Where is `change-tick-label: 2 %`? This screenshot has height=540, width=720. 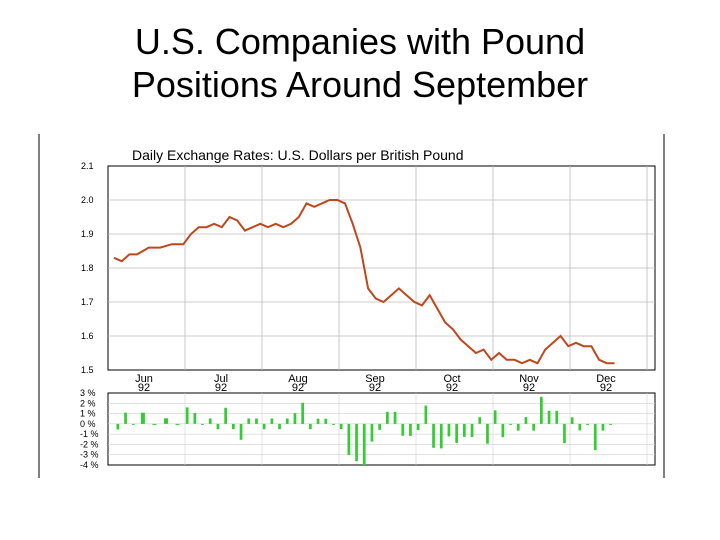
change-tick-label: 2 % is located at coordinates (88, 403).